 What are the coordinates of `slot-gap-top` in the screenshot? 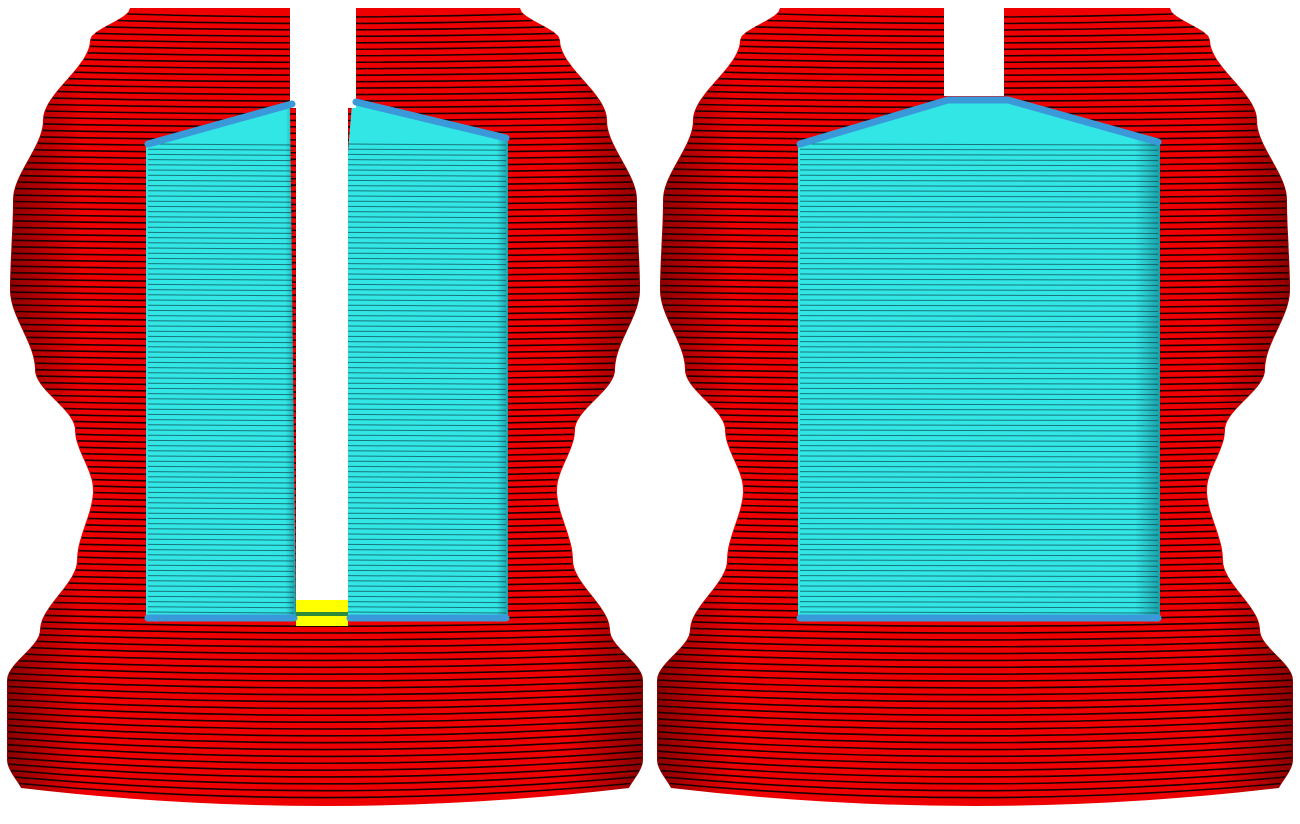 It's located at (974, 48).